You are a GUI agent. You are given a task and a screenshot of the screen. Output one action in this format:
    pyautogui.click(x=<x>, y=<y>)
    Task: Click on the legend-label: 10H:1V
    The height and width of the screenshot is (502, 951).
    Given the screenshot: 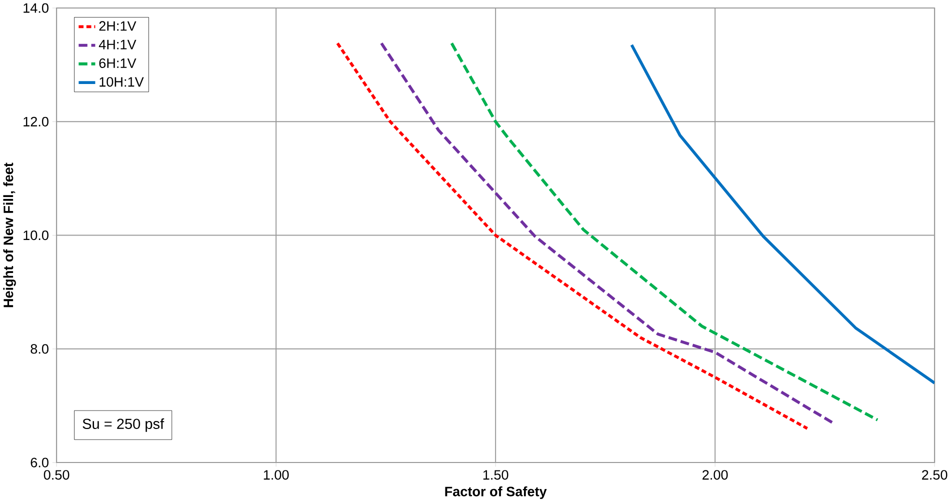 What is the action you would take?
    pyautogui.click(x=122, y=81)
    